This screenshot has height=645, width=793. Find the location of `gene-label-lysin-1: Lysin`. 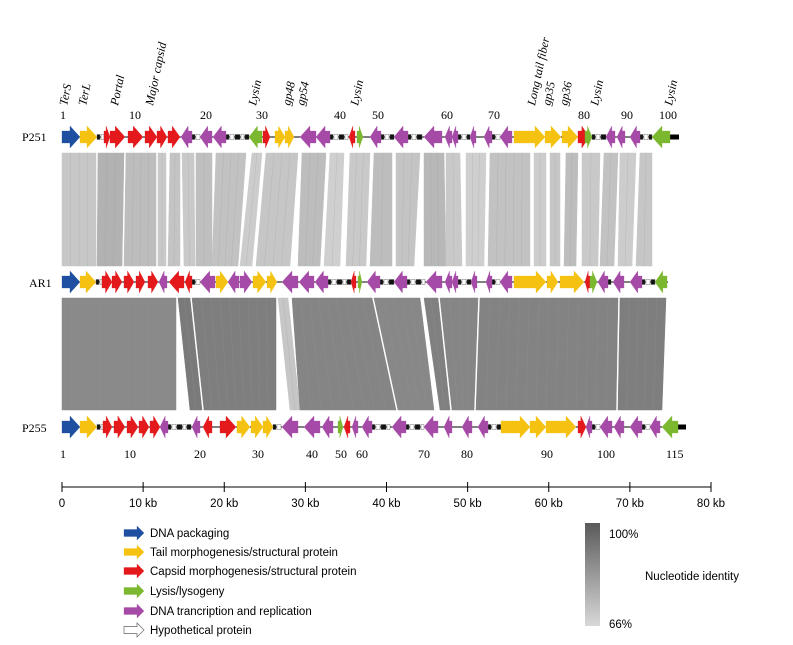

gene-label-lysin-1: Lysin is located at coordinates (254, 93).